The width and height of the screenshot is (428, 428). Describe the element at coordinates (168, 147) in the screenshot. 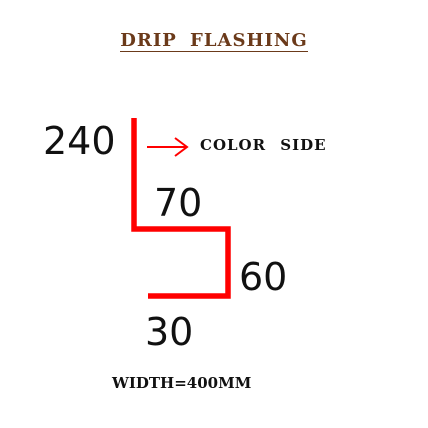

I see `color-side-arrow` at that location.